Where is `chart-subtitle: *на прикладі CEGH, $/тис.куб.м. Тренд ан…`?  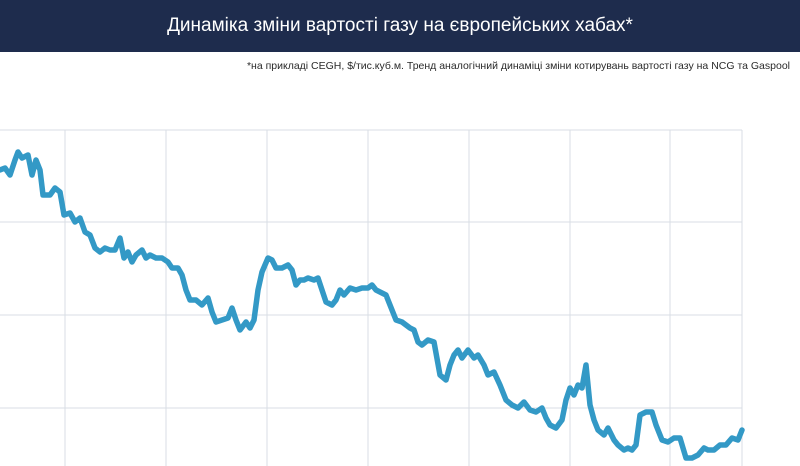
chart-subtitle: *на прикладі CEGH, $/тис.куб.м. Тренд ан… is located at coordinates (518, 66).